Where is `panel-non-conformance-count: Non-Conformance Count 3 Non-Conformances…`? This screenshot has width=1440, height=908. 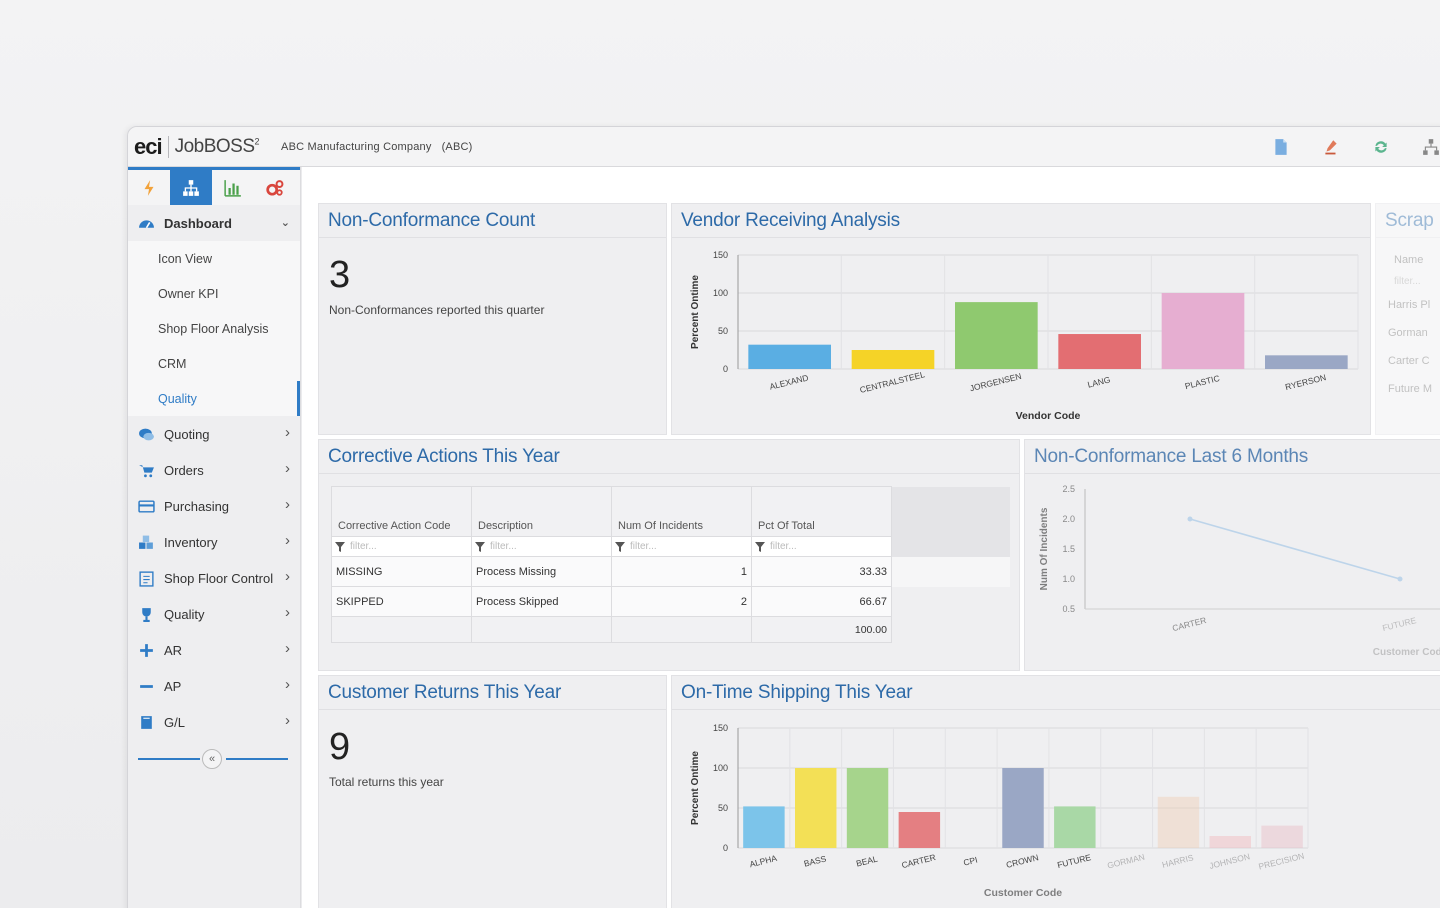
panel-non-conformance-count: Non-Conformance Count 3 Non-Conformances… is located at coordinates (492, 319).